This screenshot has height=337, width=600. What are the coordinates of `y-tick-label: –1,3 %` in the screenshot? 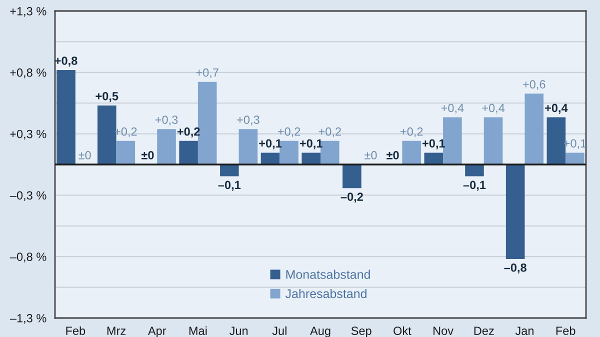 It's located at (28, 319).